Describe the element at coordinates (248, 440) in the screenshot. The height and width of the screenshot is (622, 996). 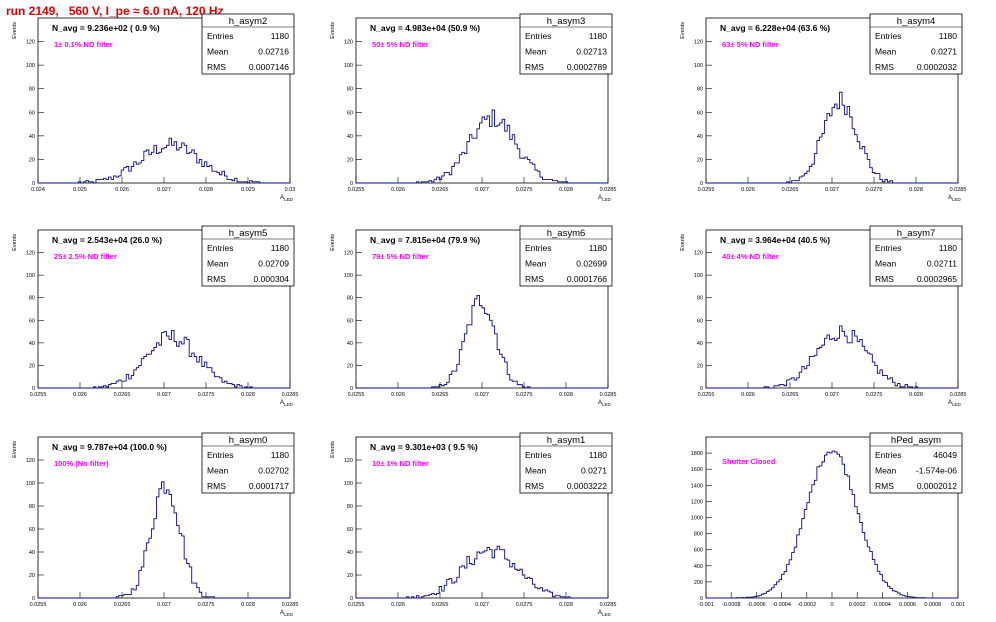
I see `stats-title: h_asym0` at that location.